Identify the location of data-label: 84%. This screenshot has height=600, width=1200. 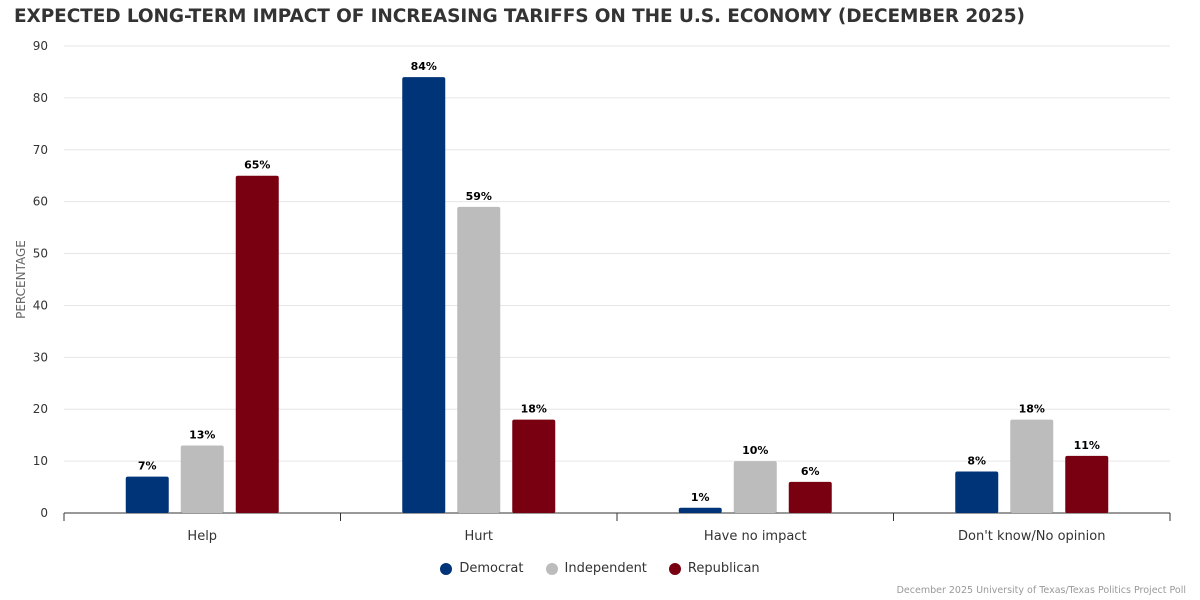
(424, 66).